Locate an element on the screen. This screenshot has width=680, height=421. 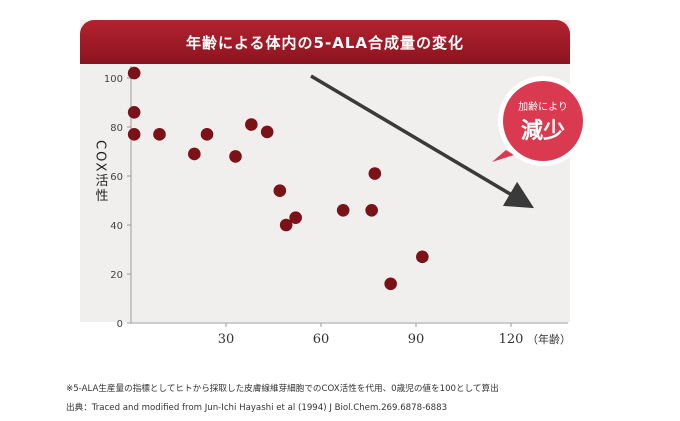
badge-line2: 減少 is located at coordinates (543, 131).